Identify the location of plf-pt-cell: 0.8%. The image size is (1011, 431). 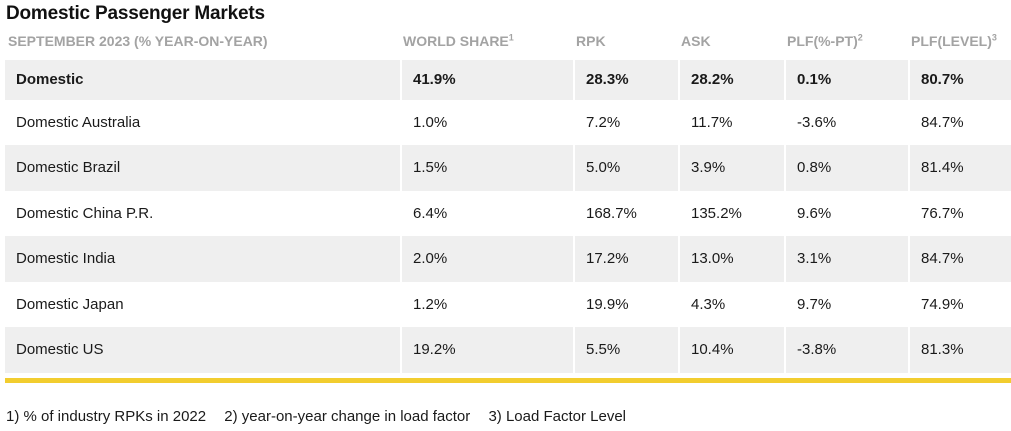
(846, 168).